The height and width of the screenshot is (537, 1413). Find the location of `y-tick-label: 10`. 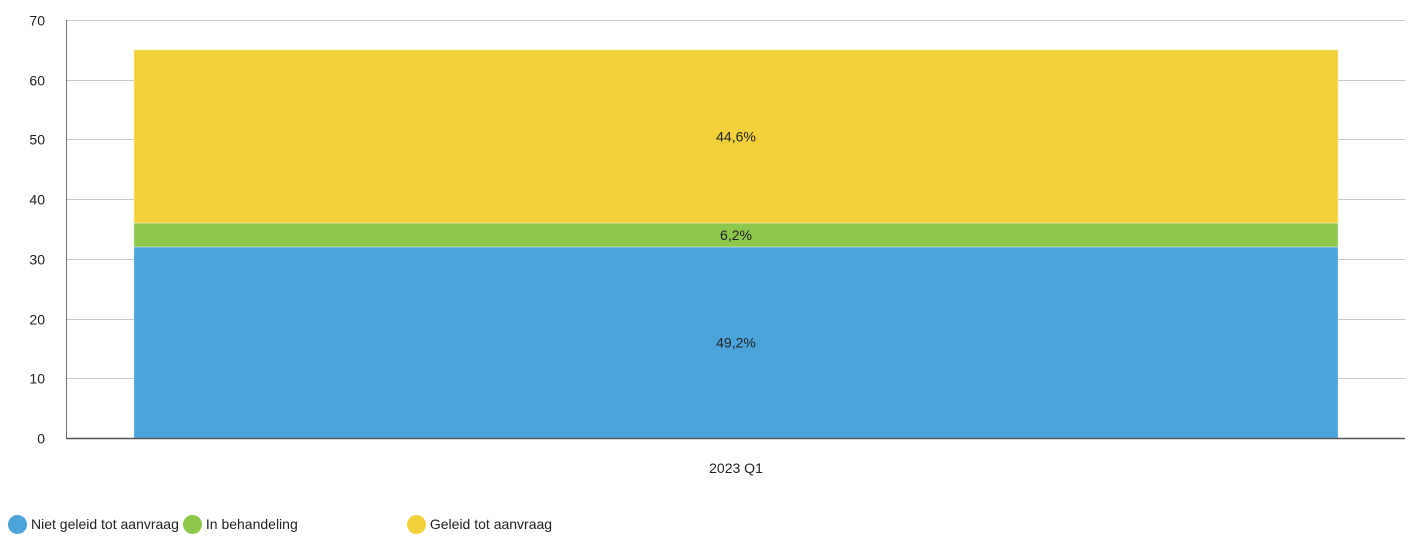

y-tick-label: 10 is located at coordinates (37, 379).